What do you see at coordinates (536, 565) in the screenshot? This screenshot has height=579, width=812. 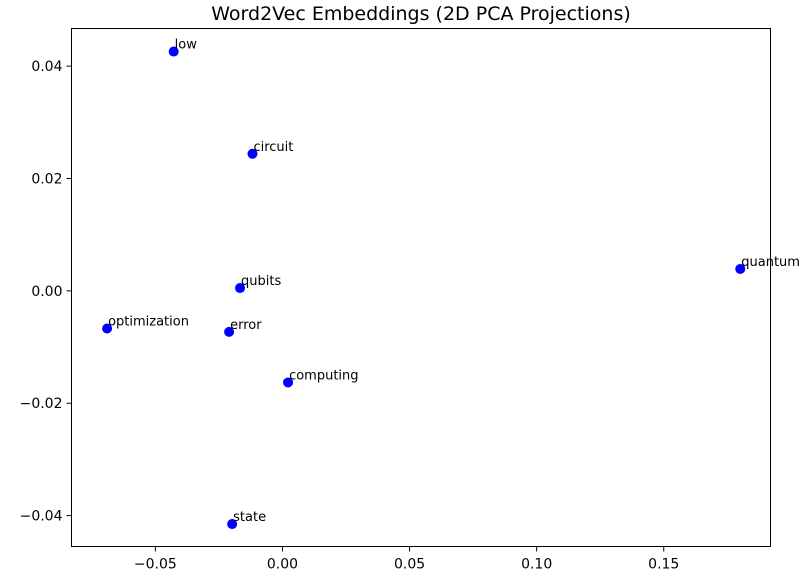 I see `x-tick-label: 0.10` at bounding box center [536, 565].